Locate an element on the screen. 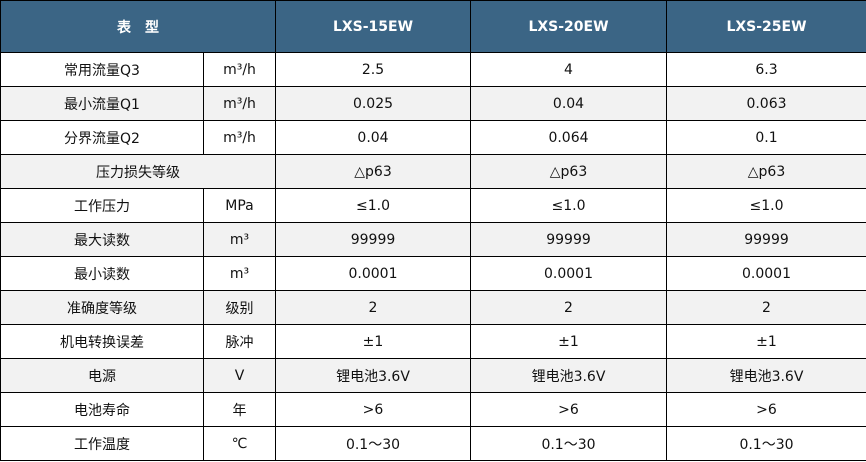 The image size is (866, 462). table-row: 准确度等级 级别 2 2 2 is located at coordinates (433, 307).